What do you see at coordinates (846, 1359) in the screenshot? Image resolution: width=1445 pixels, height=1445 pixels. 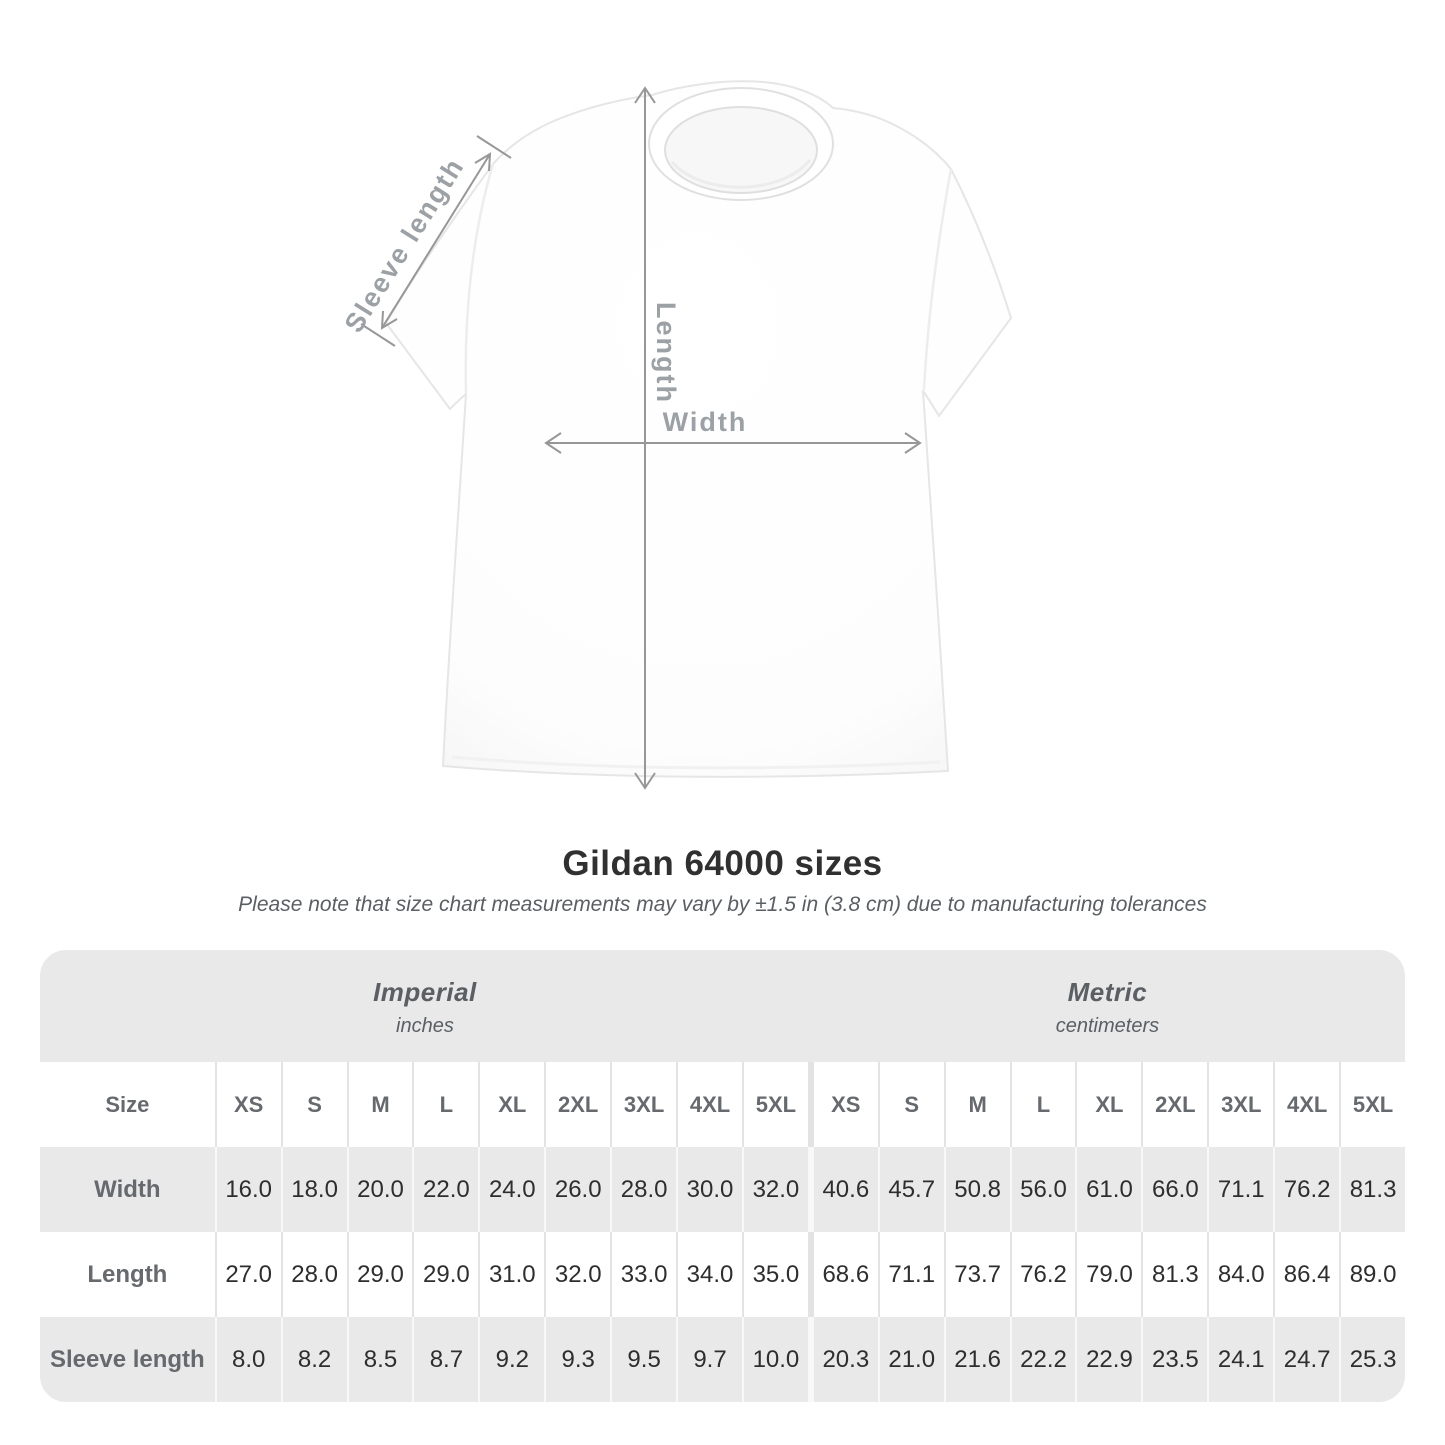 I see `sleeve-value-cell: 20.3` at bounding box center [846, 1359].